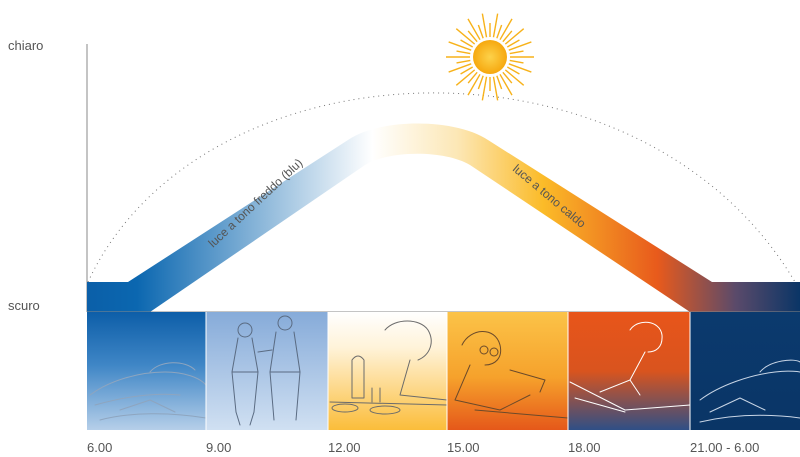 This screenshot has height=457, width=800. Describe the element at coordinates (584, 447) in the screenshot. I see `time-label-18: 18.00` at that location.